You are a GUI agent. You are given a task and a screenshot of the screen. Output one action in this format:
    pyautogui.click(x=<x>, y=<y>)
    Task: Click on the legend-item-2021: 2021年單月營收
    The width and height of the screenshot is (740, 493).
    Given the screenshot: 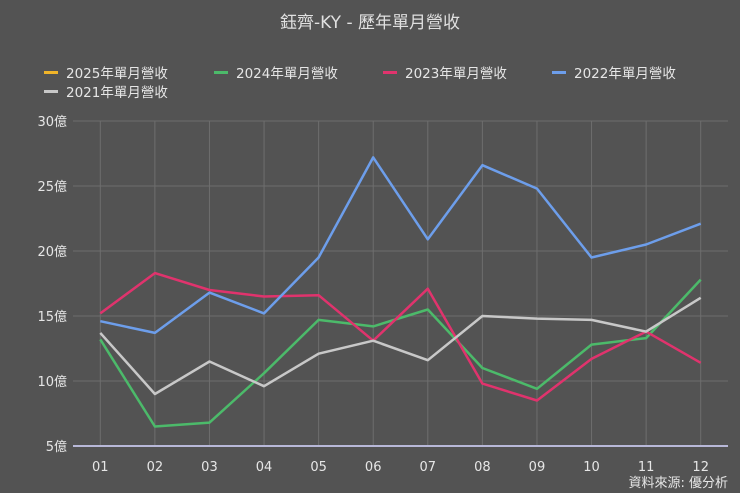 What is the action you would take?
    pyautogui.click(x=106, y=91)
    